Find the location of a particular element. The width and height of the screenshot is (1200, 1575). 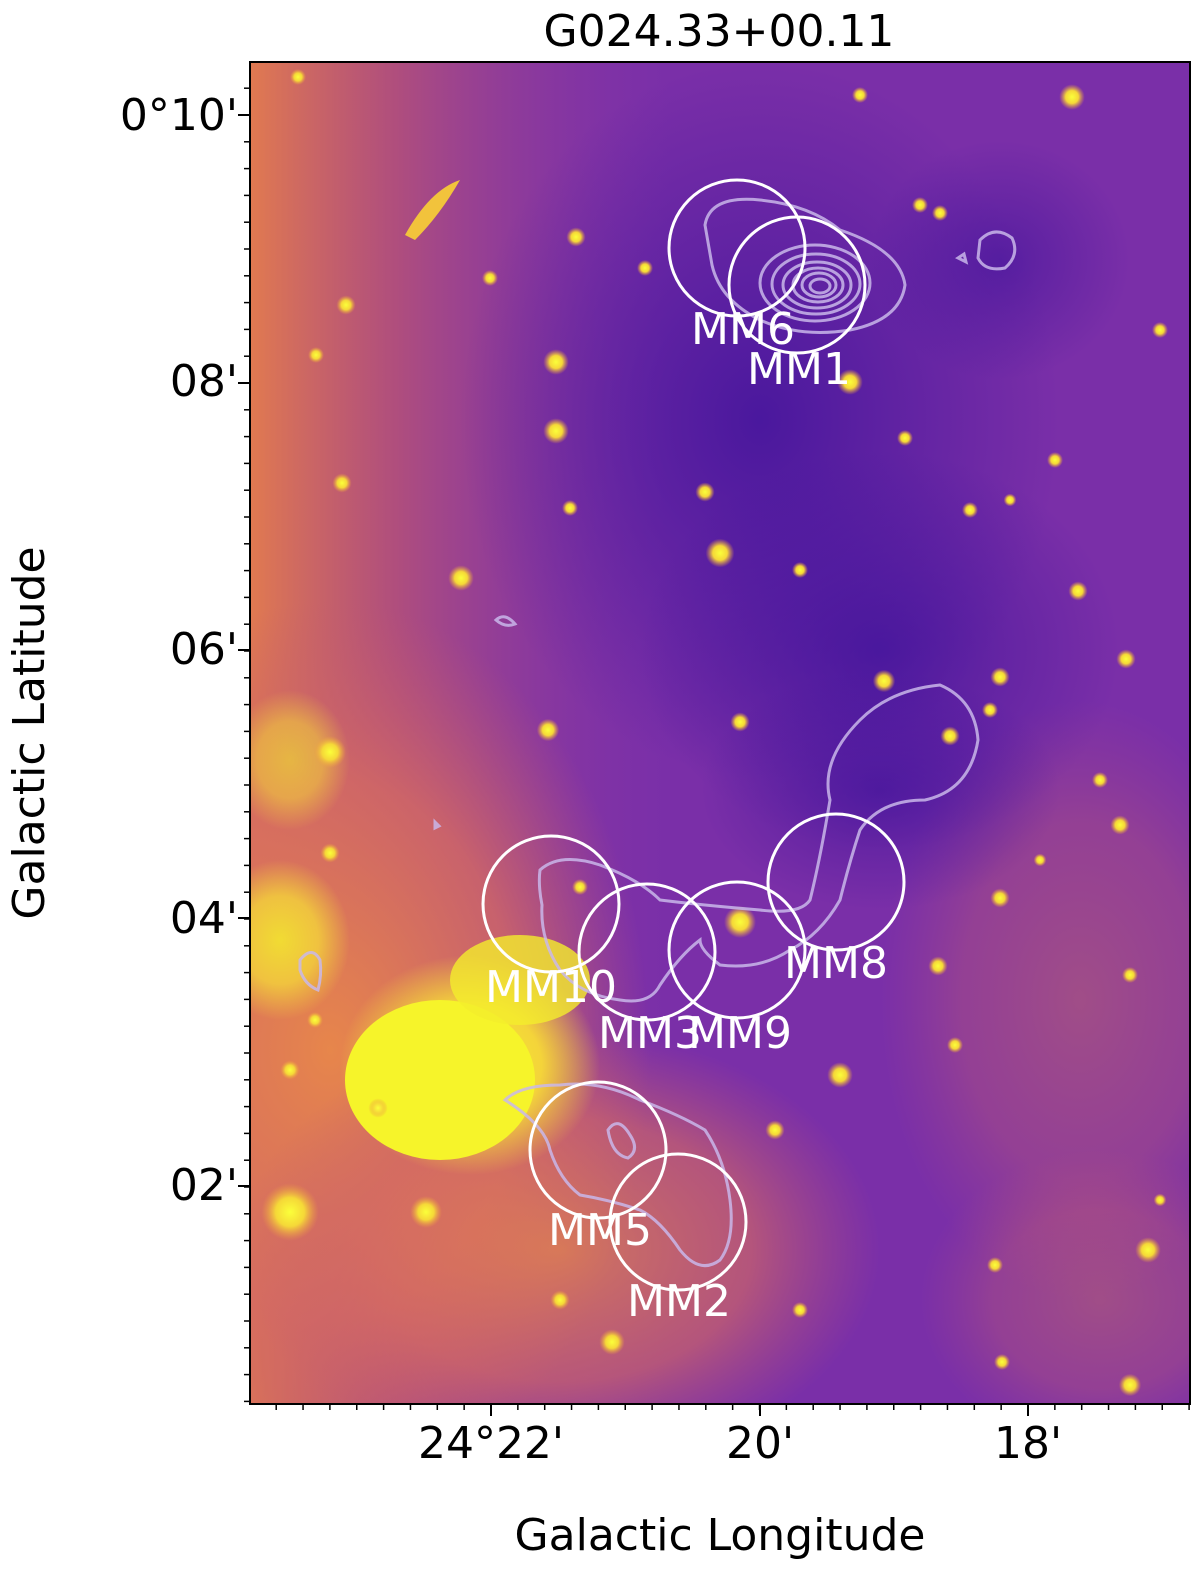

source-circle-mm5 is located at coordinates (598, 1150).